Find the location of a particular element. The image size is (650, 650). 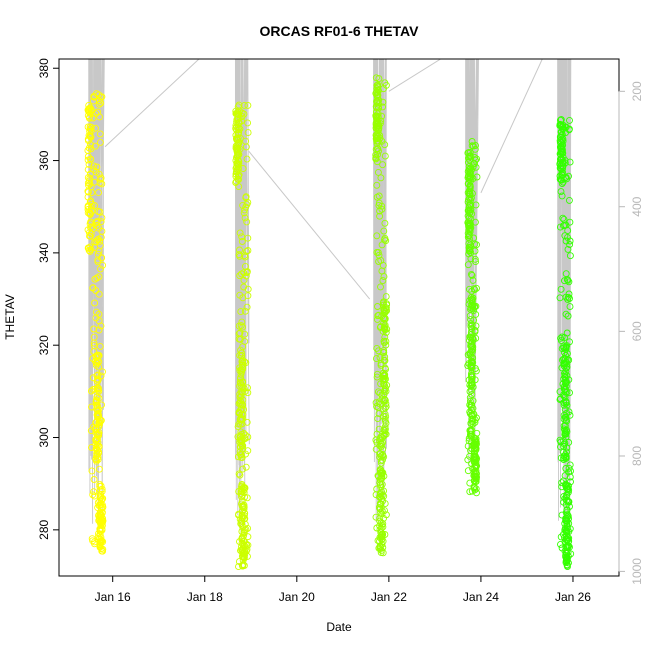

y-axis-label: THETAV is located at coordinates (10, 317).